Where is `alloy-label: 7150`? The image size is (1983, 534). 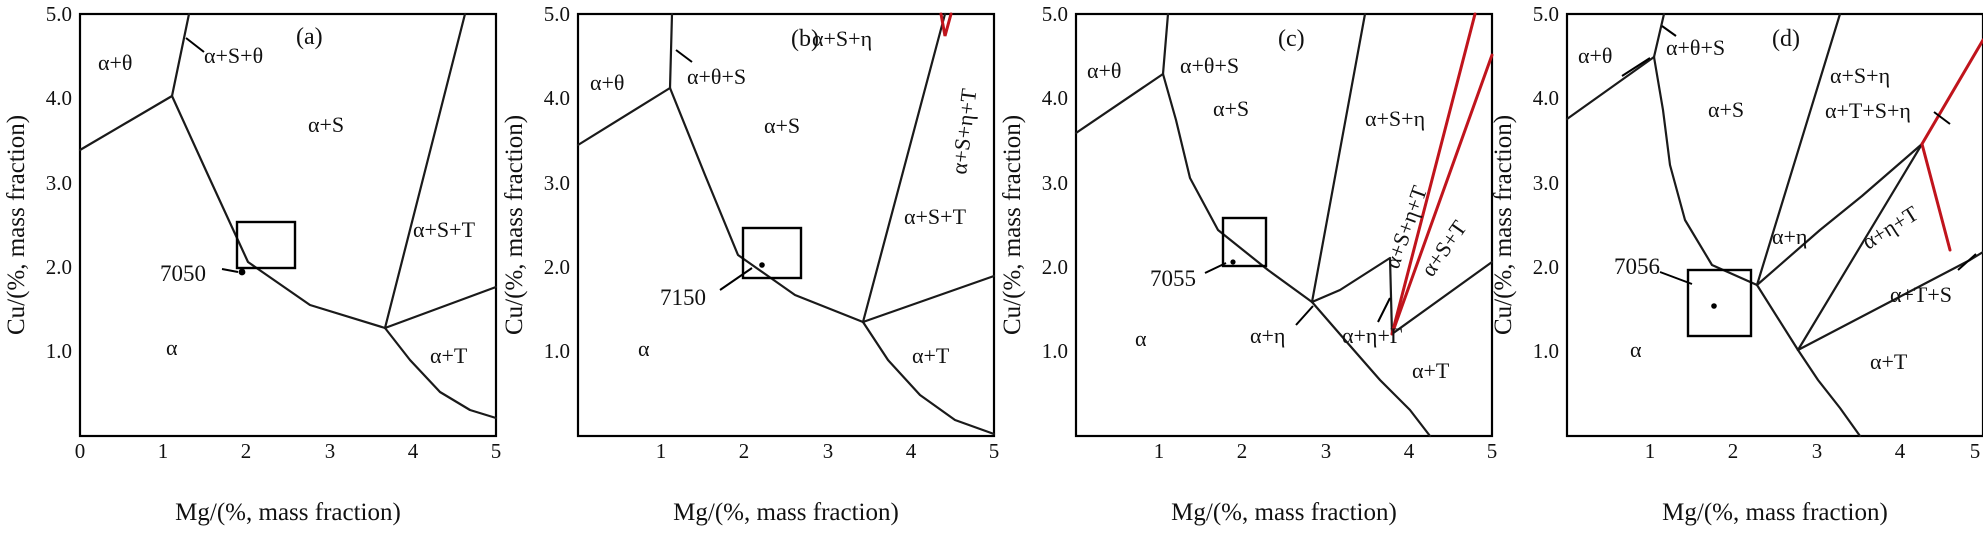
alloy-label: 7150 is located at coordinates (683, 297).